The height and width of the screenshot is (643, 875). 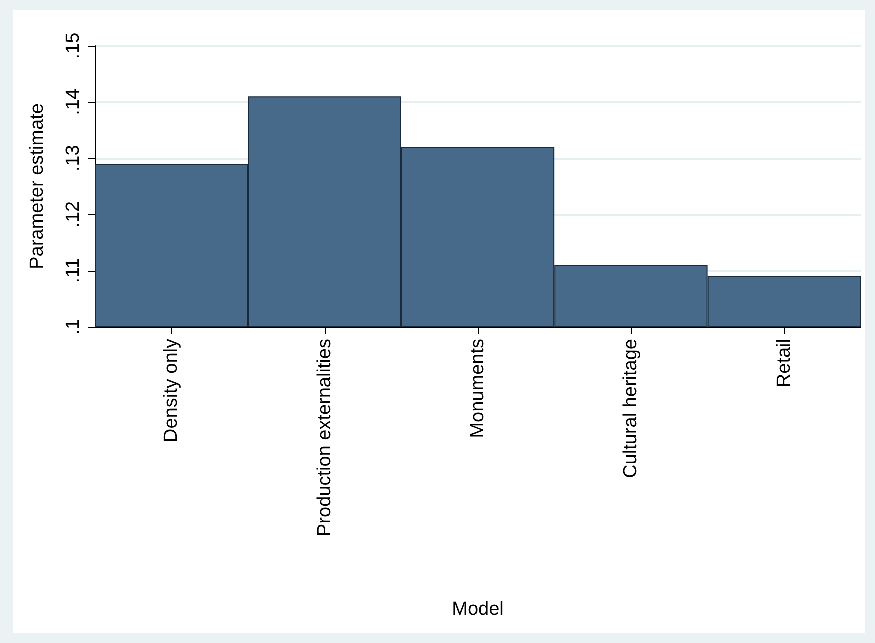 I want to click on y-axis-title: Parameter estimate, so click(x=37, y=187).